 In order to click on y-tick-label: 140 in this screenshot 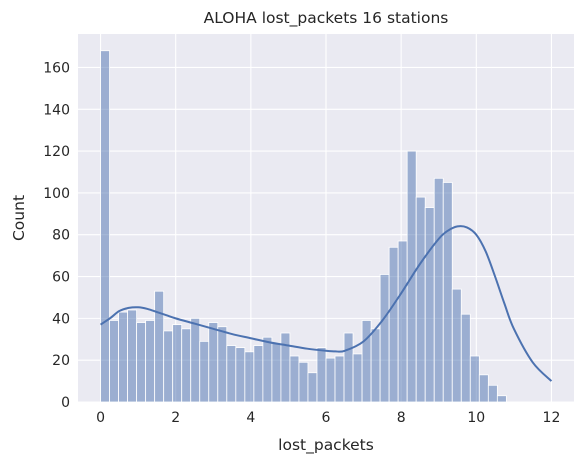, I will do `click(56, 110)`.